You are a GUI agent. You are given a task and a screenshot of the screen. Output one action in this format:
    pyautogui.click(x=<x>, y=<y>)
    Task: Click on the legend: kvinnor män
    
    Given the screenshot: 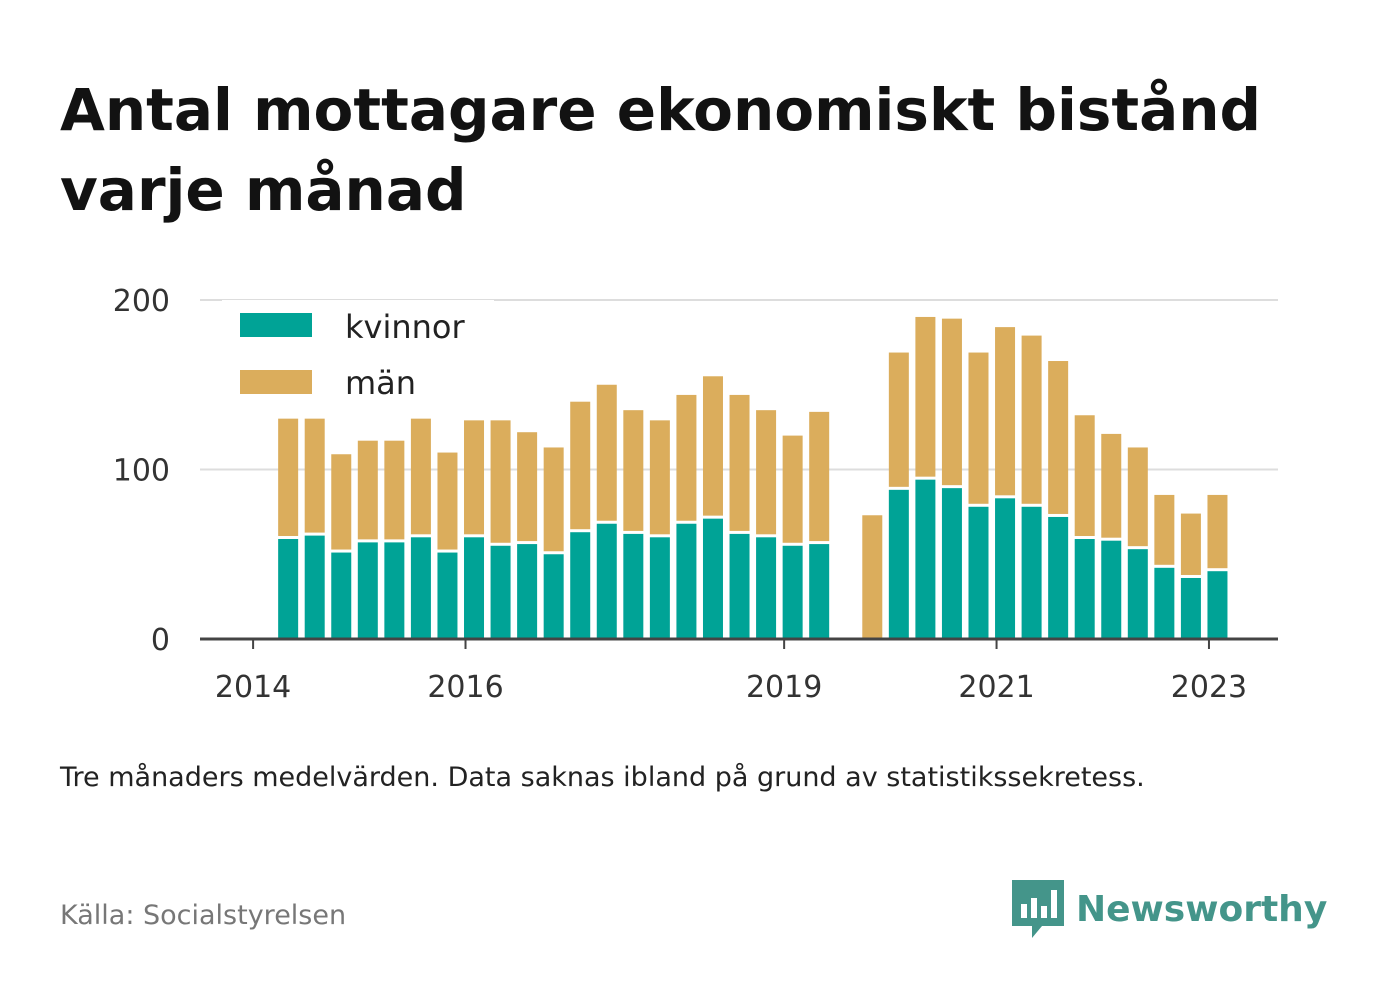 What is the action you would take?
    pyautogui.click(x=358, y=359)
    